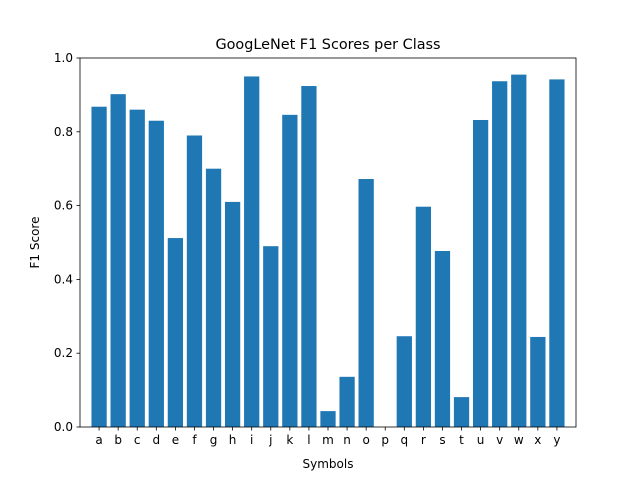  I want to click on bar-t, so click(461, 412).